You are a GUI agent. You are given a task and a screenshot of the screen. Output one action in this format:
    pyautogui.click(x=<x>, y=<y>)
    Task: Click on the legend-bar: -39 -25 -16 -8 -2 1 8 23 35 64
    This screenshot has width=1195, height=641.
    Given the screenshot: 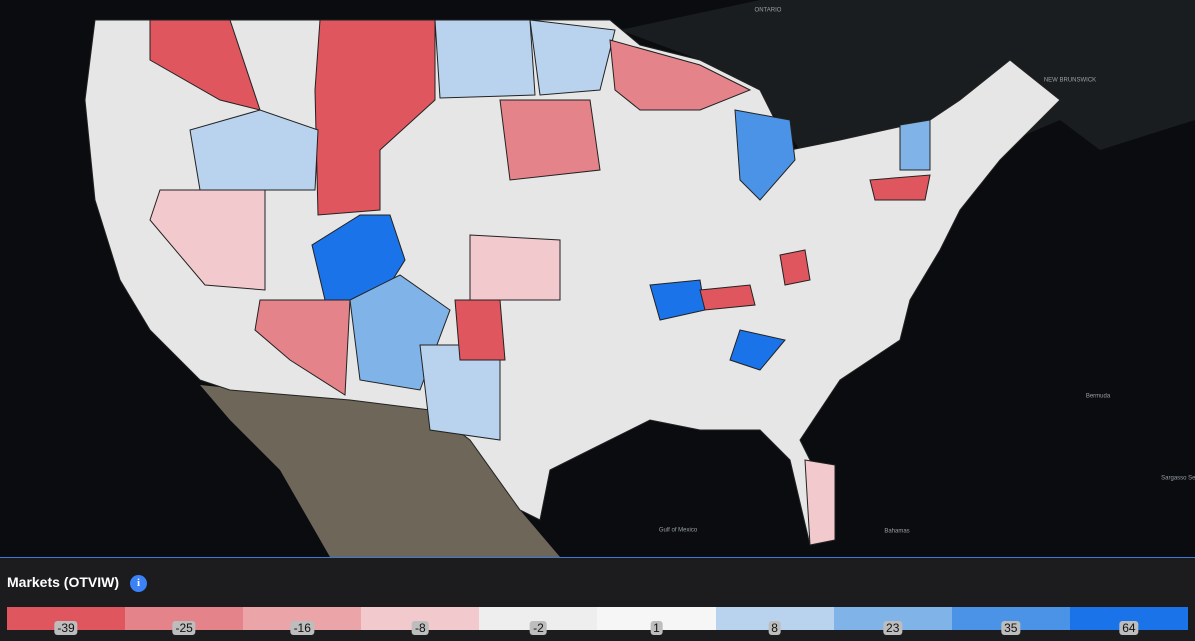 What is the action you would take?
    pyautogui.click(x=597, y=621)
    